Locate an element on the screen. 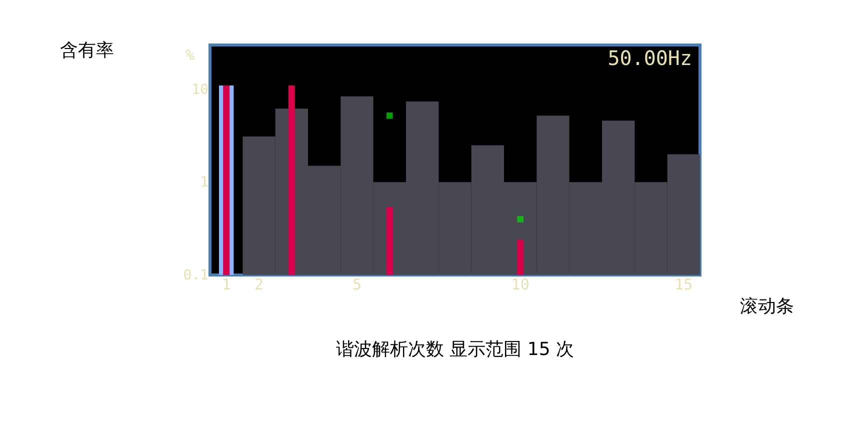  text: 滚动条 is located at coordinates (767, 306).